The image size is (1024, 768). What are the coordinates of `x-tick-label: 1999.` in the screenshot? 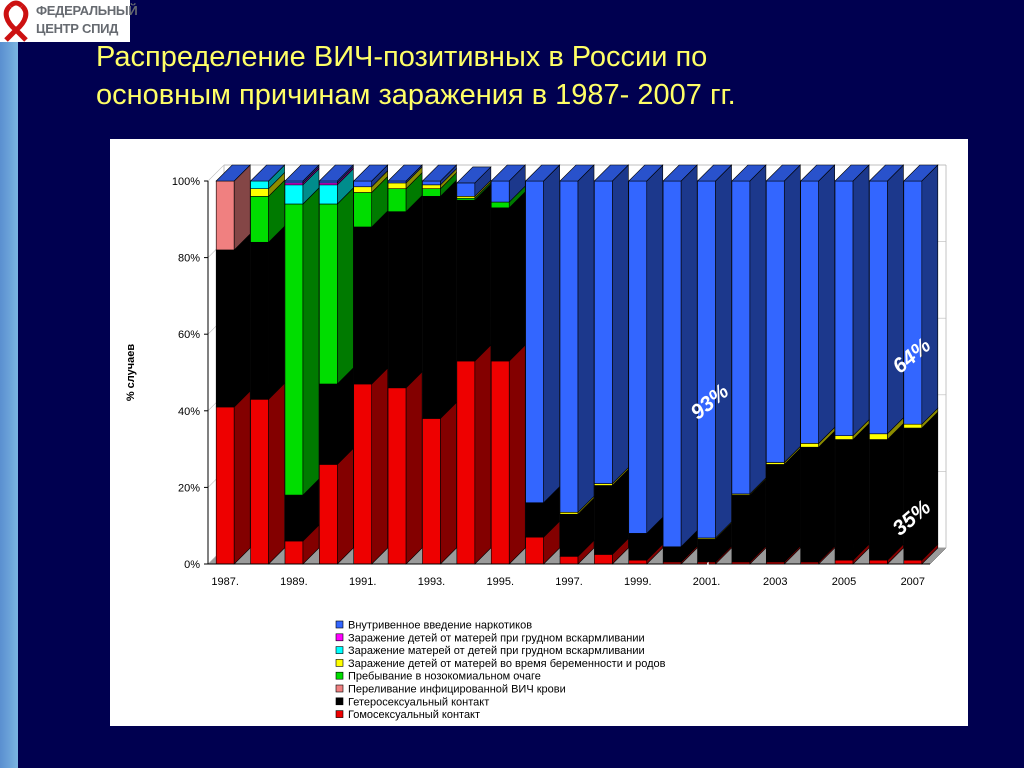 It's located at (638, 582).